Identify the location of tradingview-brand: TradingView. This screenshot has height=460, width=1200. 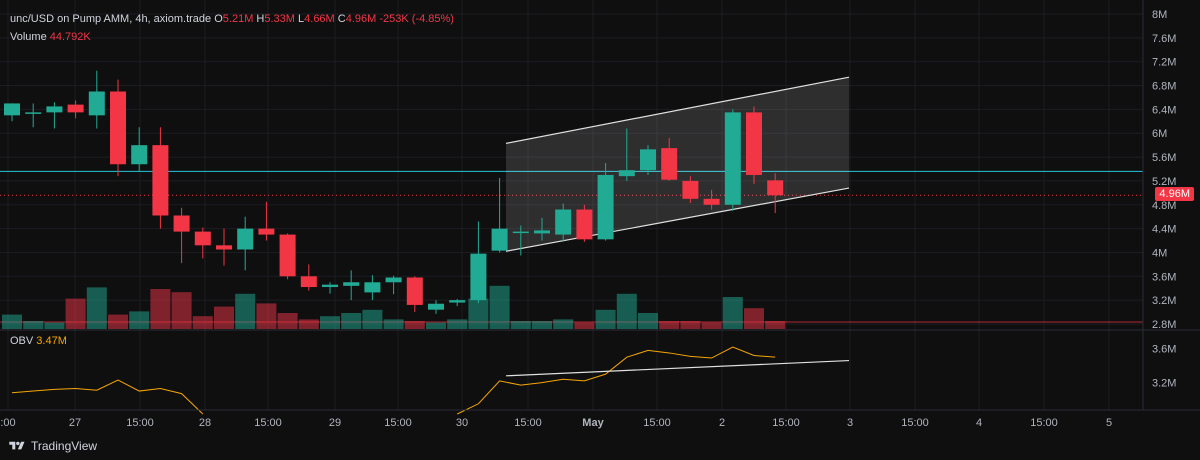
(64, 446).